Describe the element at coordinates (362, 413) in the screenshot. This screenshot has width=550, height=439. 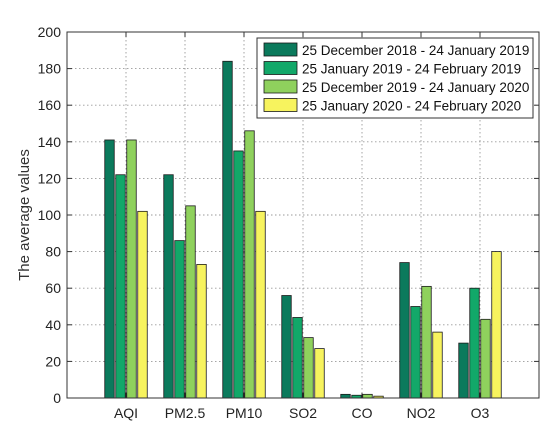
I see `x-tick-label: CO` at that location.